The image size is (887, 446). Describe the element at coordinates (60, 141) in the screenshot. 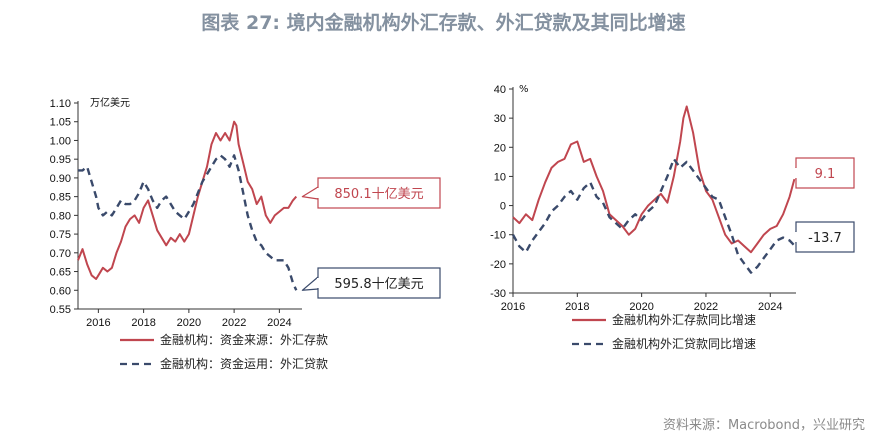

I see `y-tick-label: 1.00` at that location.